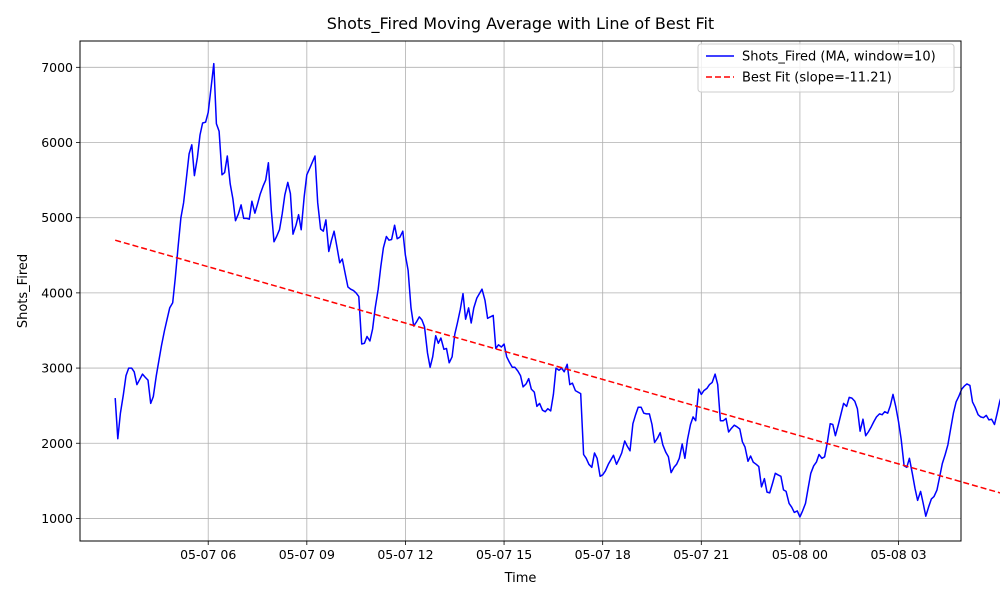  What do you see at coordinates (603, 554) in the screenshot?
I see `x-tick-label: 05-07 18` at bounding box center [603, 554].